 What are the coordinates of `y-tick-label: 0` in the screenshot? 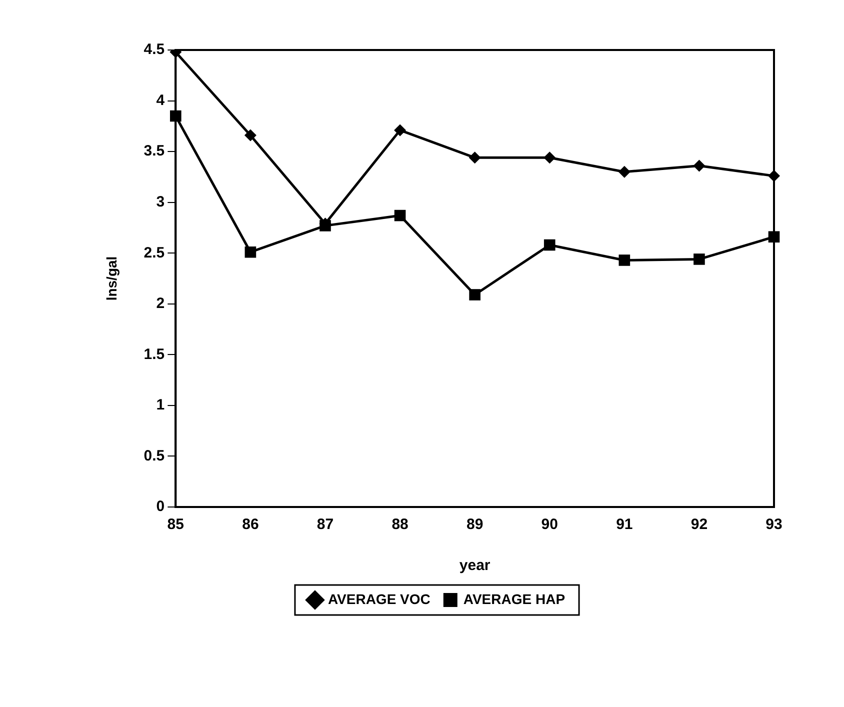 It's located at (160, 507).